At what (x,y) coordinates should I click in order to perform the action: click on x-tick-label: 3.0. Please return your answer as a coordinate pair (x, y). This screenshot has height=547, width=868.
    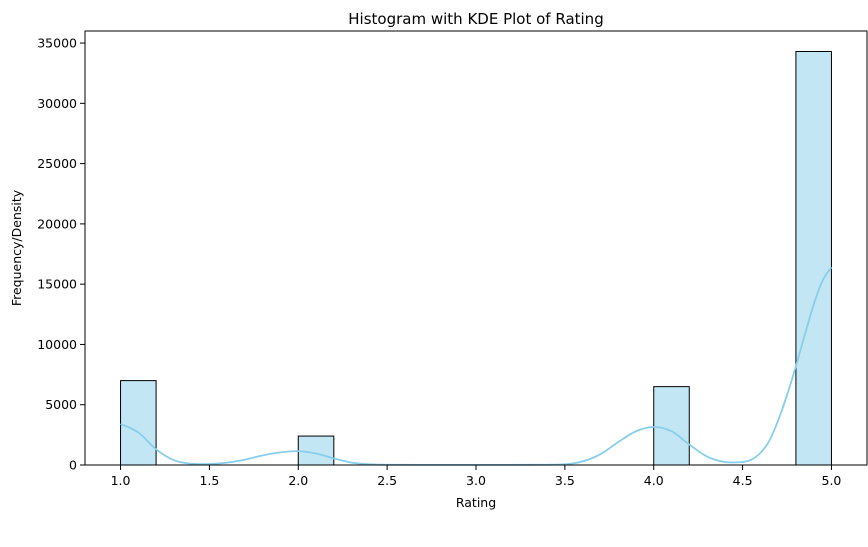
    Looking at the image, I should click on (476, 480).